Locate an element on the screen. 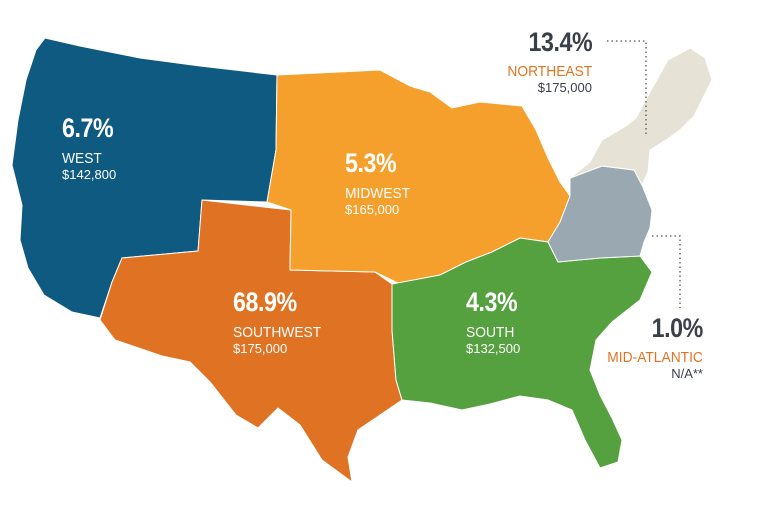  mid-atlantic-price: N/A** is located at coordinates (687, 373).